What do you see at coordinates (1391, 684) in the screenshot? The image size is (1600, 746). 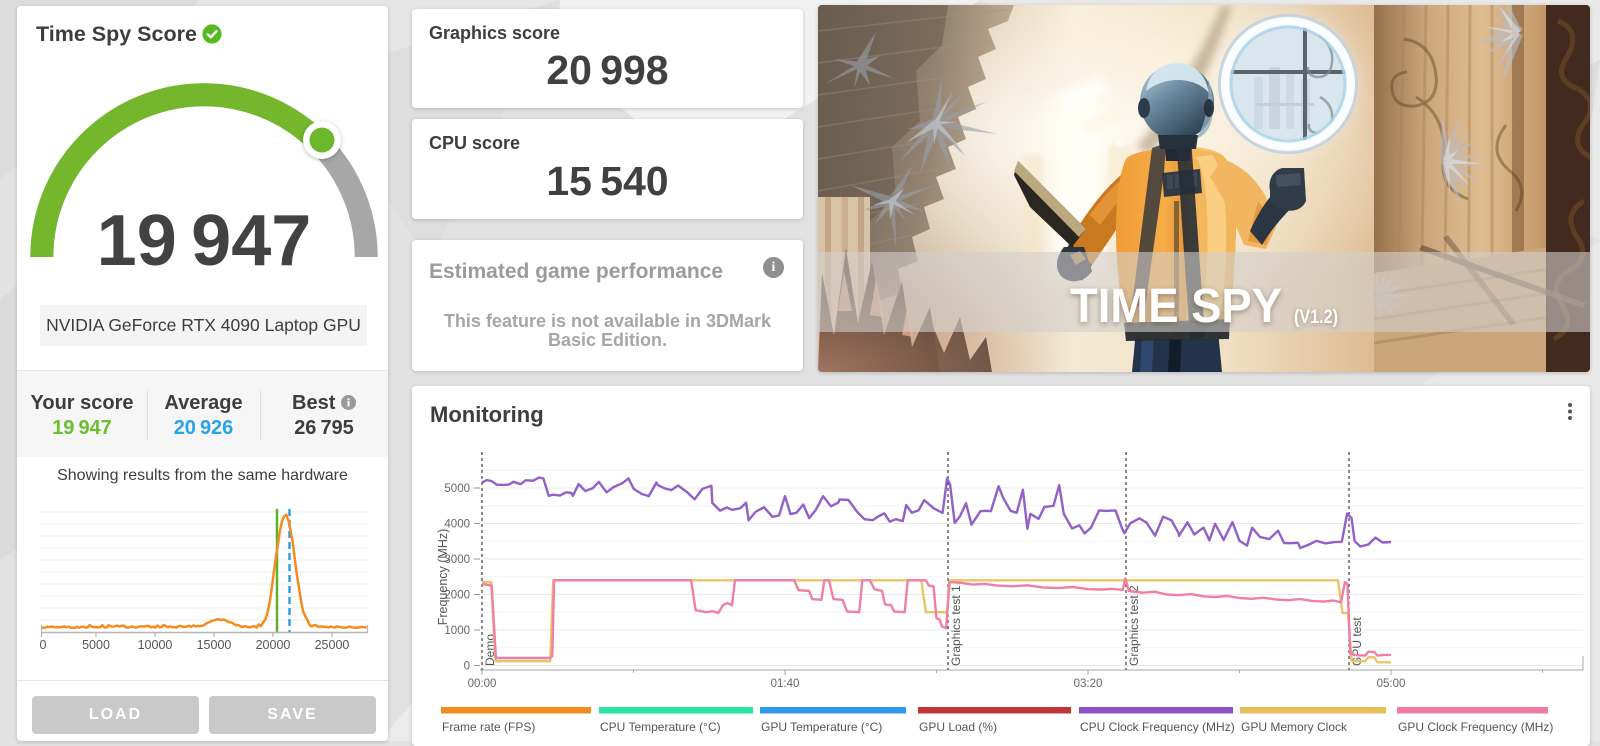 I see `svg-text: 05:00` at bounding box center [1391, 684].